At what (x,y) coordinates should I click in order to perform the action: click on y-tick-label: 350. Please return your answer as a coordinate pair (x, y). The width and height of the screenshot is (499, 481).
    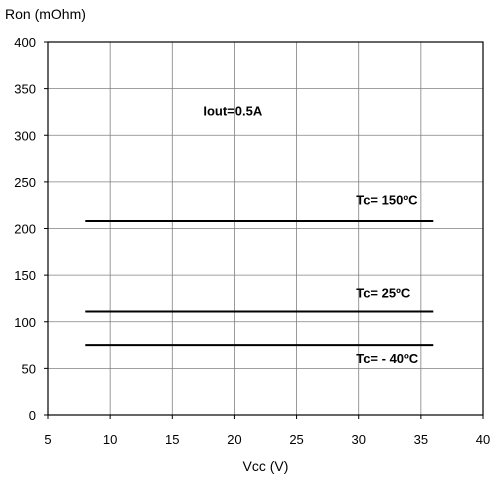
    Looking at the image, I should click on (25, 89).